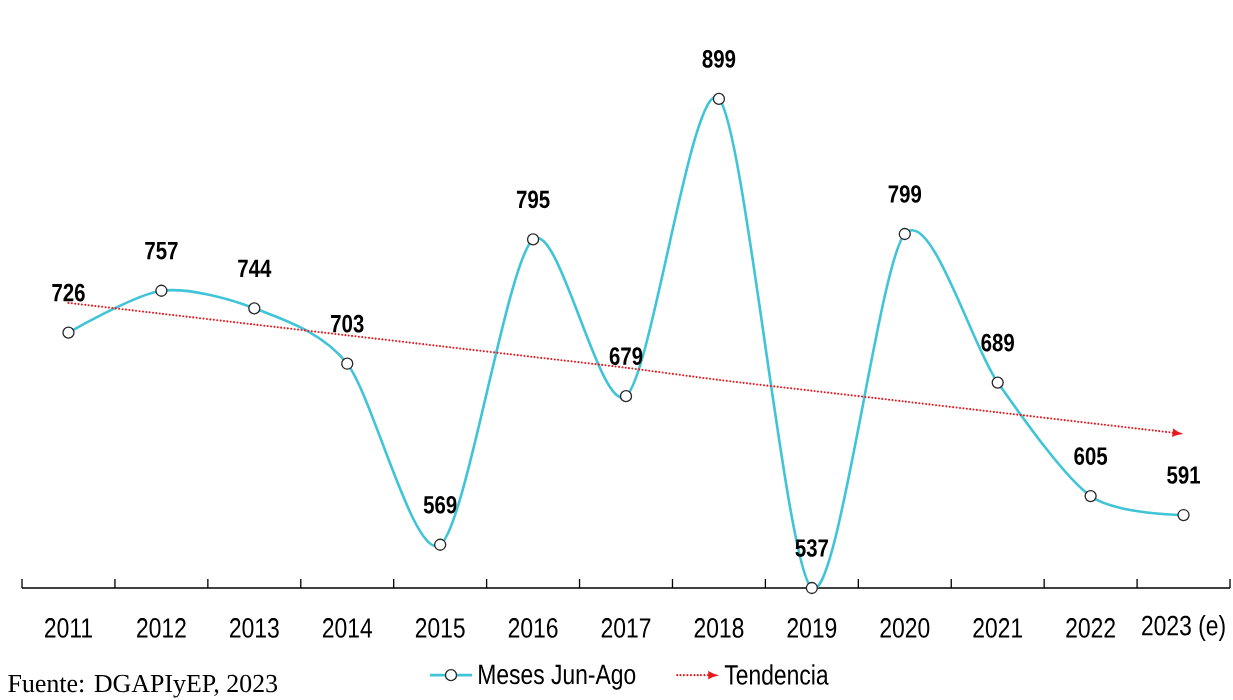  I want to click on x-tick-label: 2015, so click(440, 628).